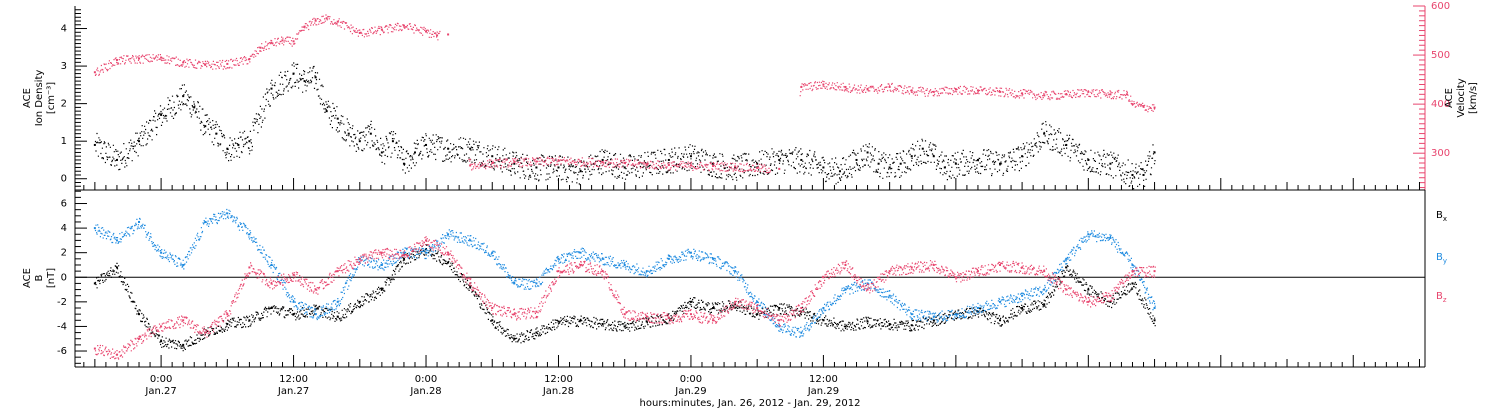 The height and width of the screenshot is (410, 1500). Describe the element at coordinates (1445, 300) in the screenshot. I see `legend-subscript: z` at that location.